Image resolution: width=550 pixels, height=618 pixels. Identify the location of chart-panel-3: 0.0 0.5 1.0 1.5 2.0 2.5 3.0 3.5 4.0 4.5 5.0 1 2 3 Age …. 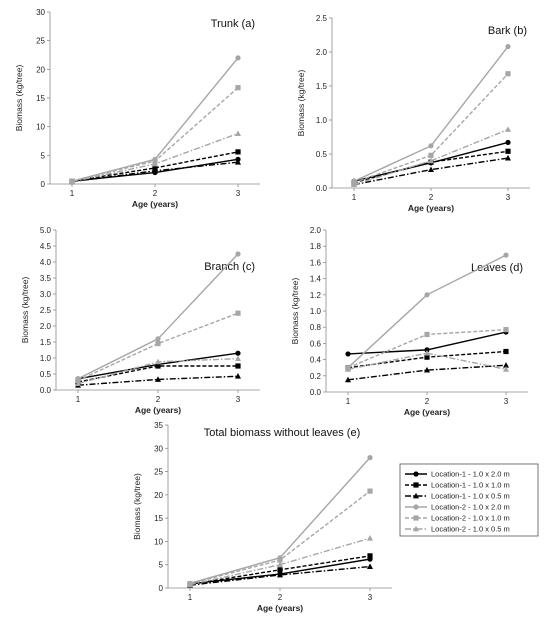
(140, 320).